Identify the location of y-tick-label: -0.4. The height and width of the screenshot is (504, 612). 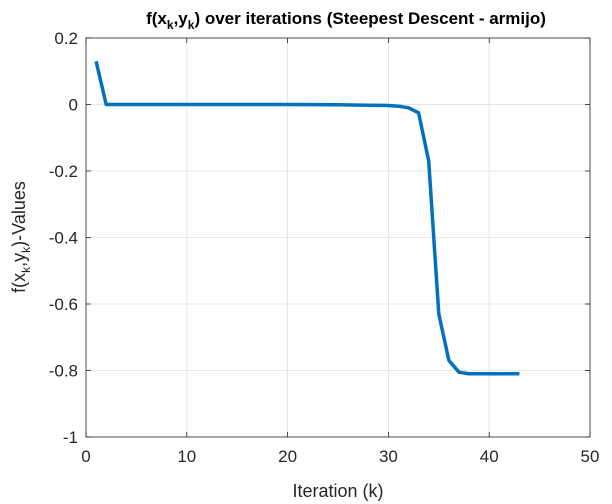
(63, 238).